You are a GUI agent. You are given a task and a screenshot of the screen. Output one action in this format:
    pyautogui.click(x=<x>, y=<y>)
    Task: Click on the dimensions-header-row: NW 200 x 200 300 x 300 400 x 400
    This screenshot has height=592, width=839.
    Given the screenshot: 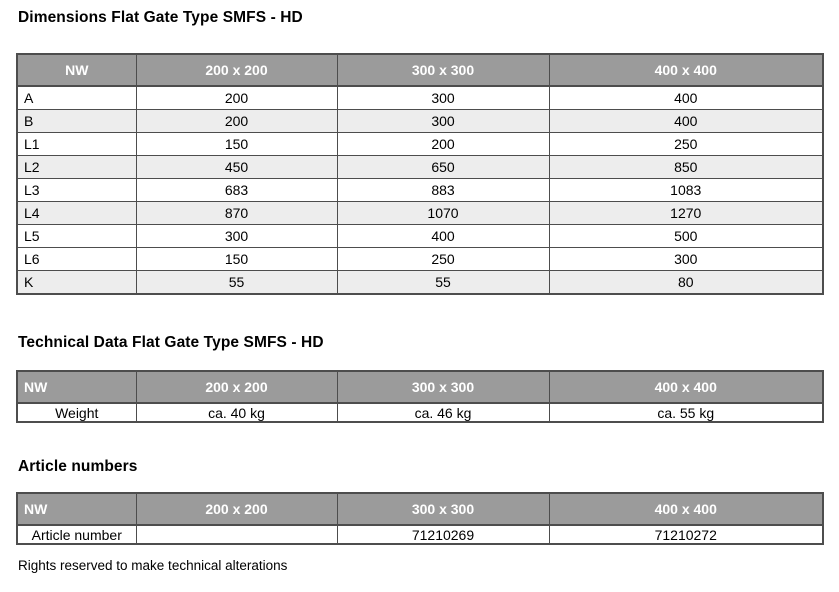 What is the action you would take?
    pyautogui.click(x=420, y=70)
    